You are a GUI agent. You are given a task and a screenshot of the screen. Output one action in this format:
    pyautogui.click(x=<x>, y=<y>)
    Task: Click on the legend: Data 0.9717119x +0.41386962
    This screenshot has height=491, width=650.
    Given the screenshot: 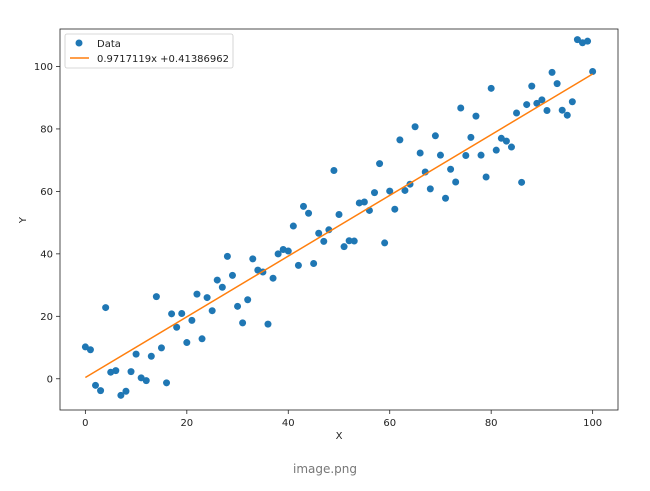 What is the action you would take?
    pyautogui.click(x=149, y=51)
    